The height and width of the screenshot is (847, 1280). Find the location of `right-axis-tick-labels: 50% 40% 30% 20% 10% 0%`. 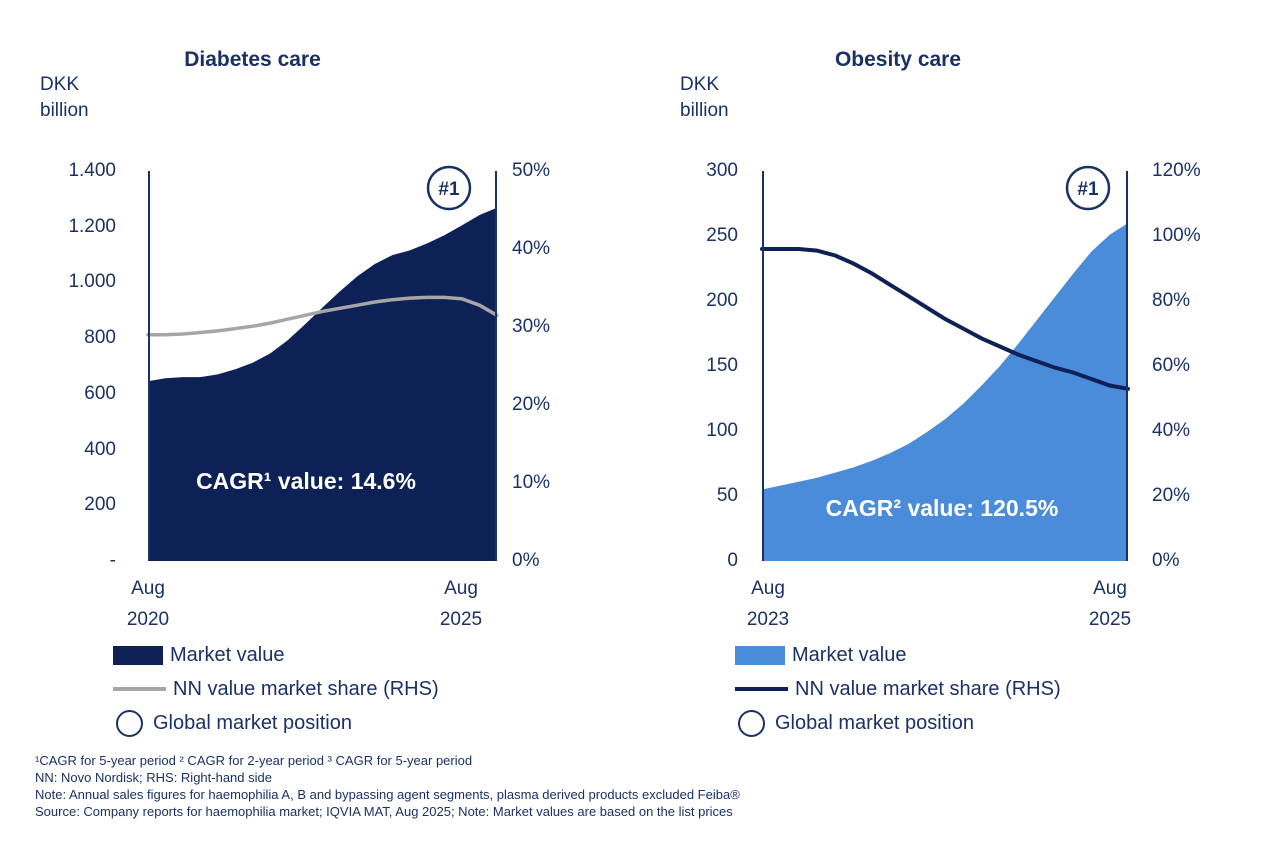

right-axis-tick-labels: 50% 40% 30% 20% 10% 0% is located at coordinates (557, 365).